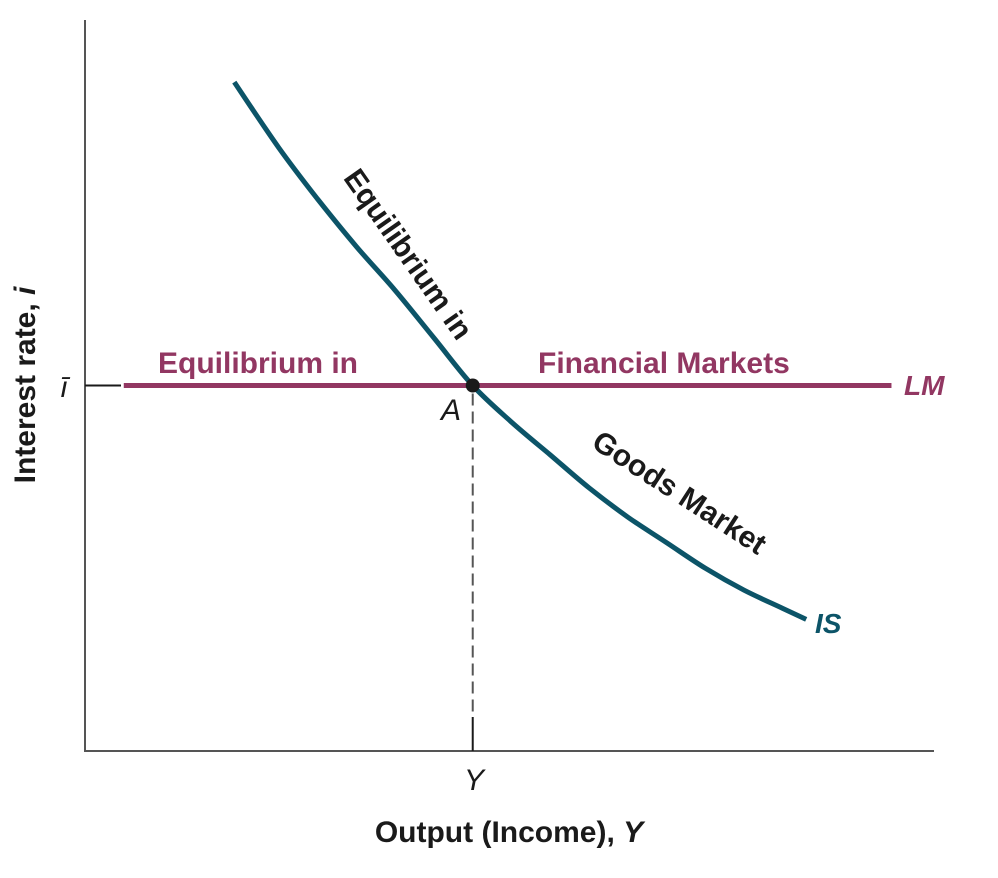 The height and width of the screenshot is (878, 998). I want to click on is-annotation-equilibrium-in: Equilibrium in, so click(408, 254).